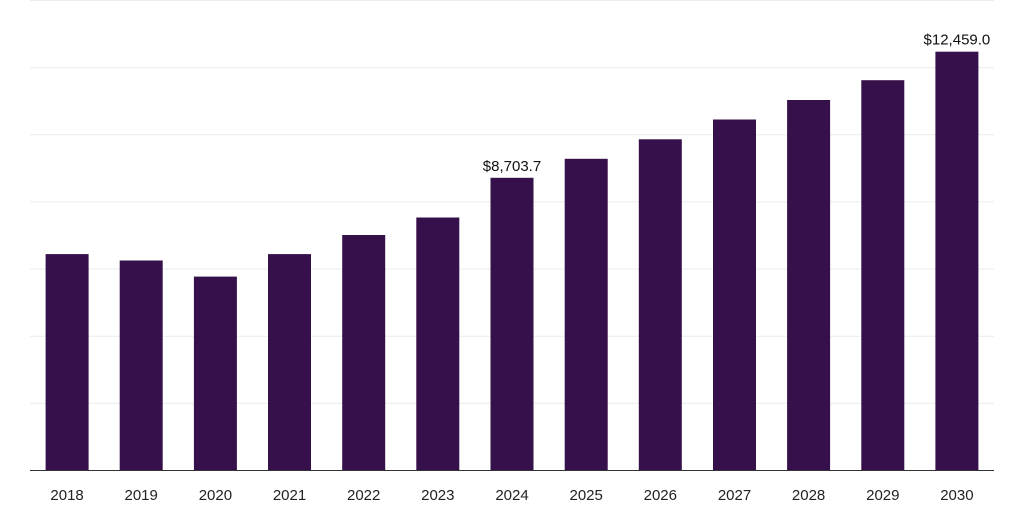  I want to click on x-tick-label: 2024, so click(511, 495).